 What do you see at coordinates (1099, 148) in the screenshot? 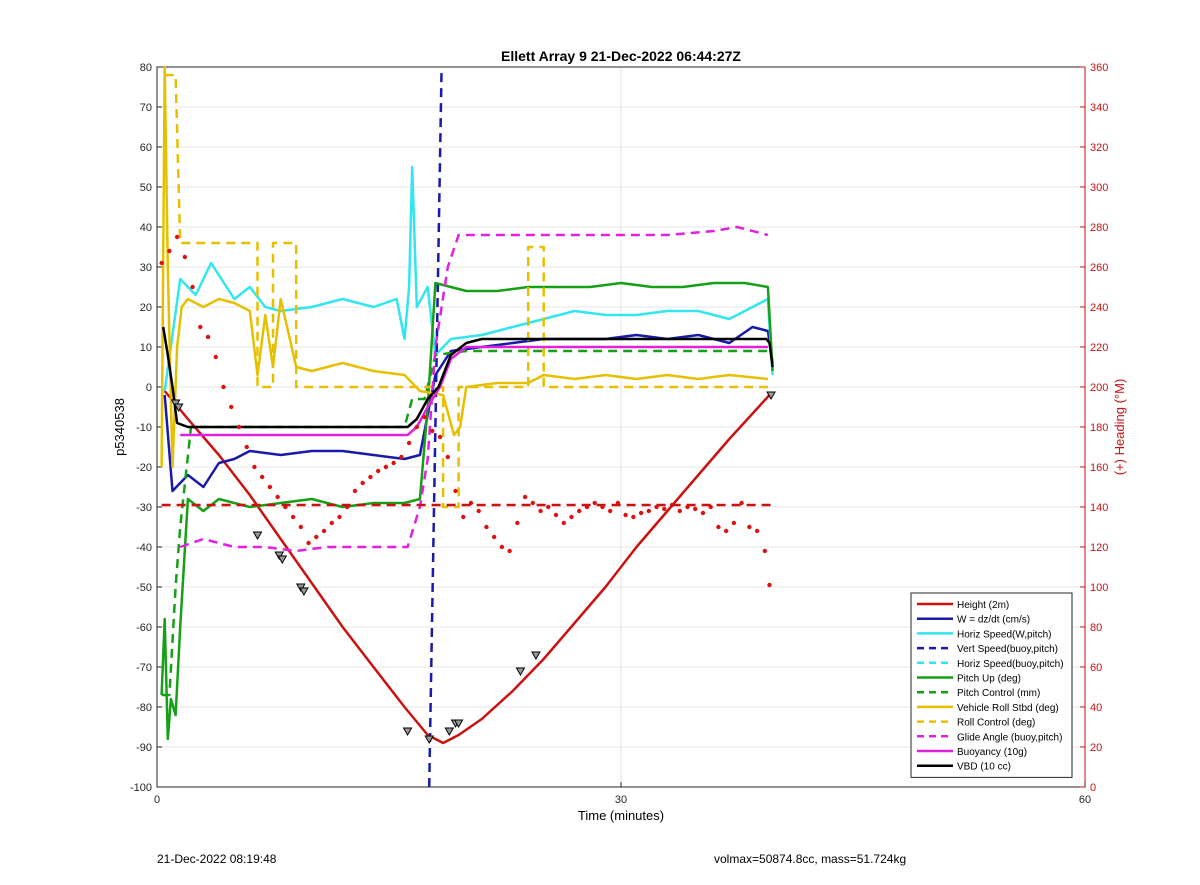
I see `y2-tick-label: 320` at bounding box center [1099, 148].